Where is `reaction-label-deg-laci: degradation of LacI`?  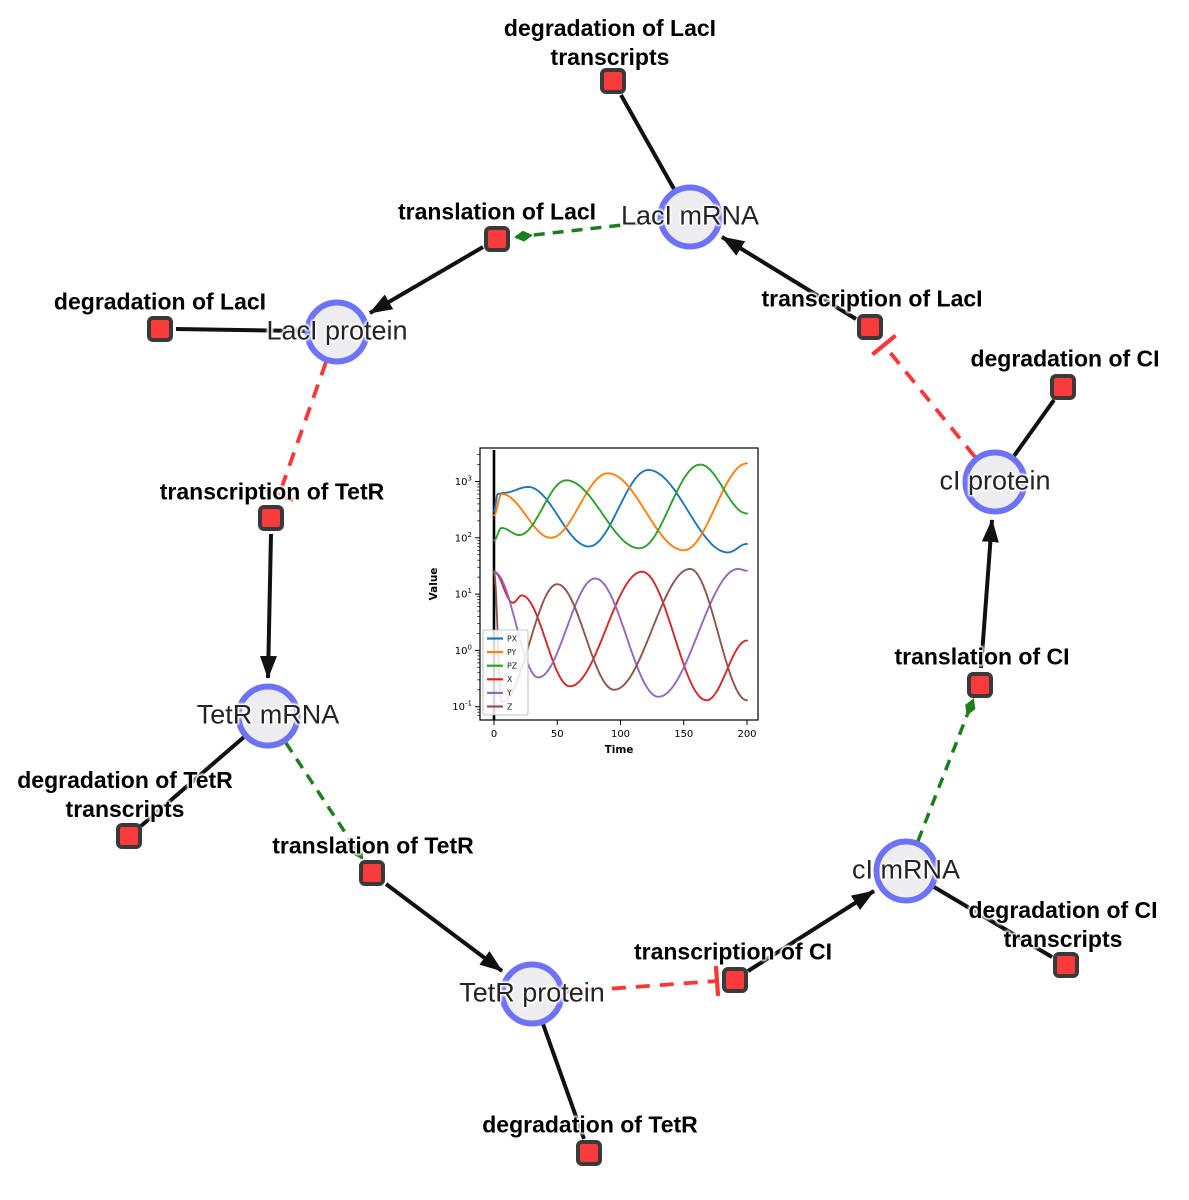
reaction-label-deg-laci: degradation of LacI is located at coordinates (160, 302).